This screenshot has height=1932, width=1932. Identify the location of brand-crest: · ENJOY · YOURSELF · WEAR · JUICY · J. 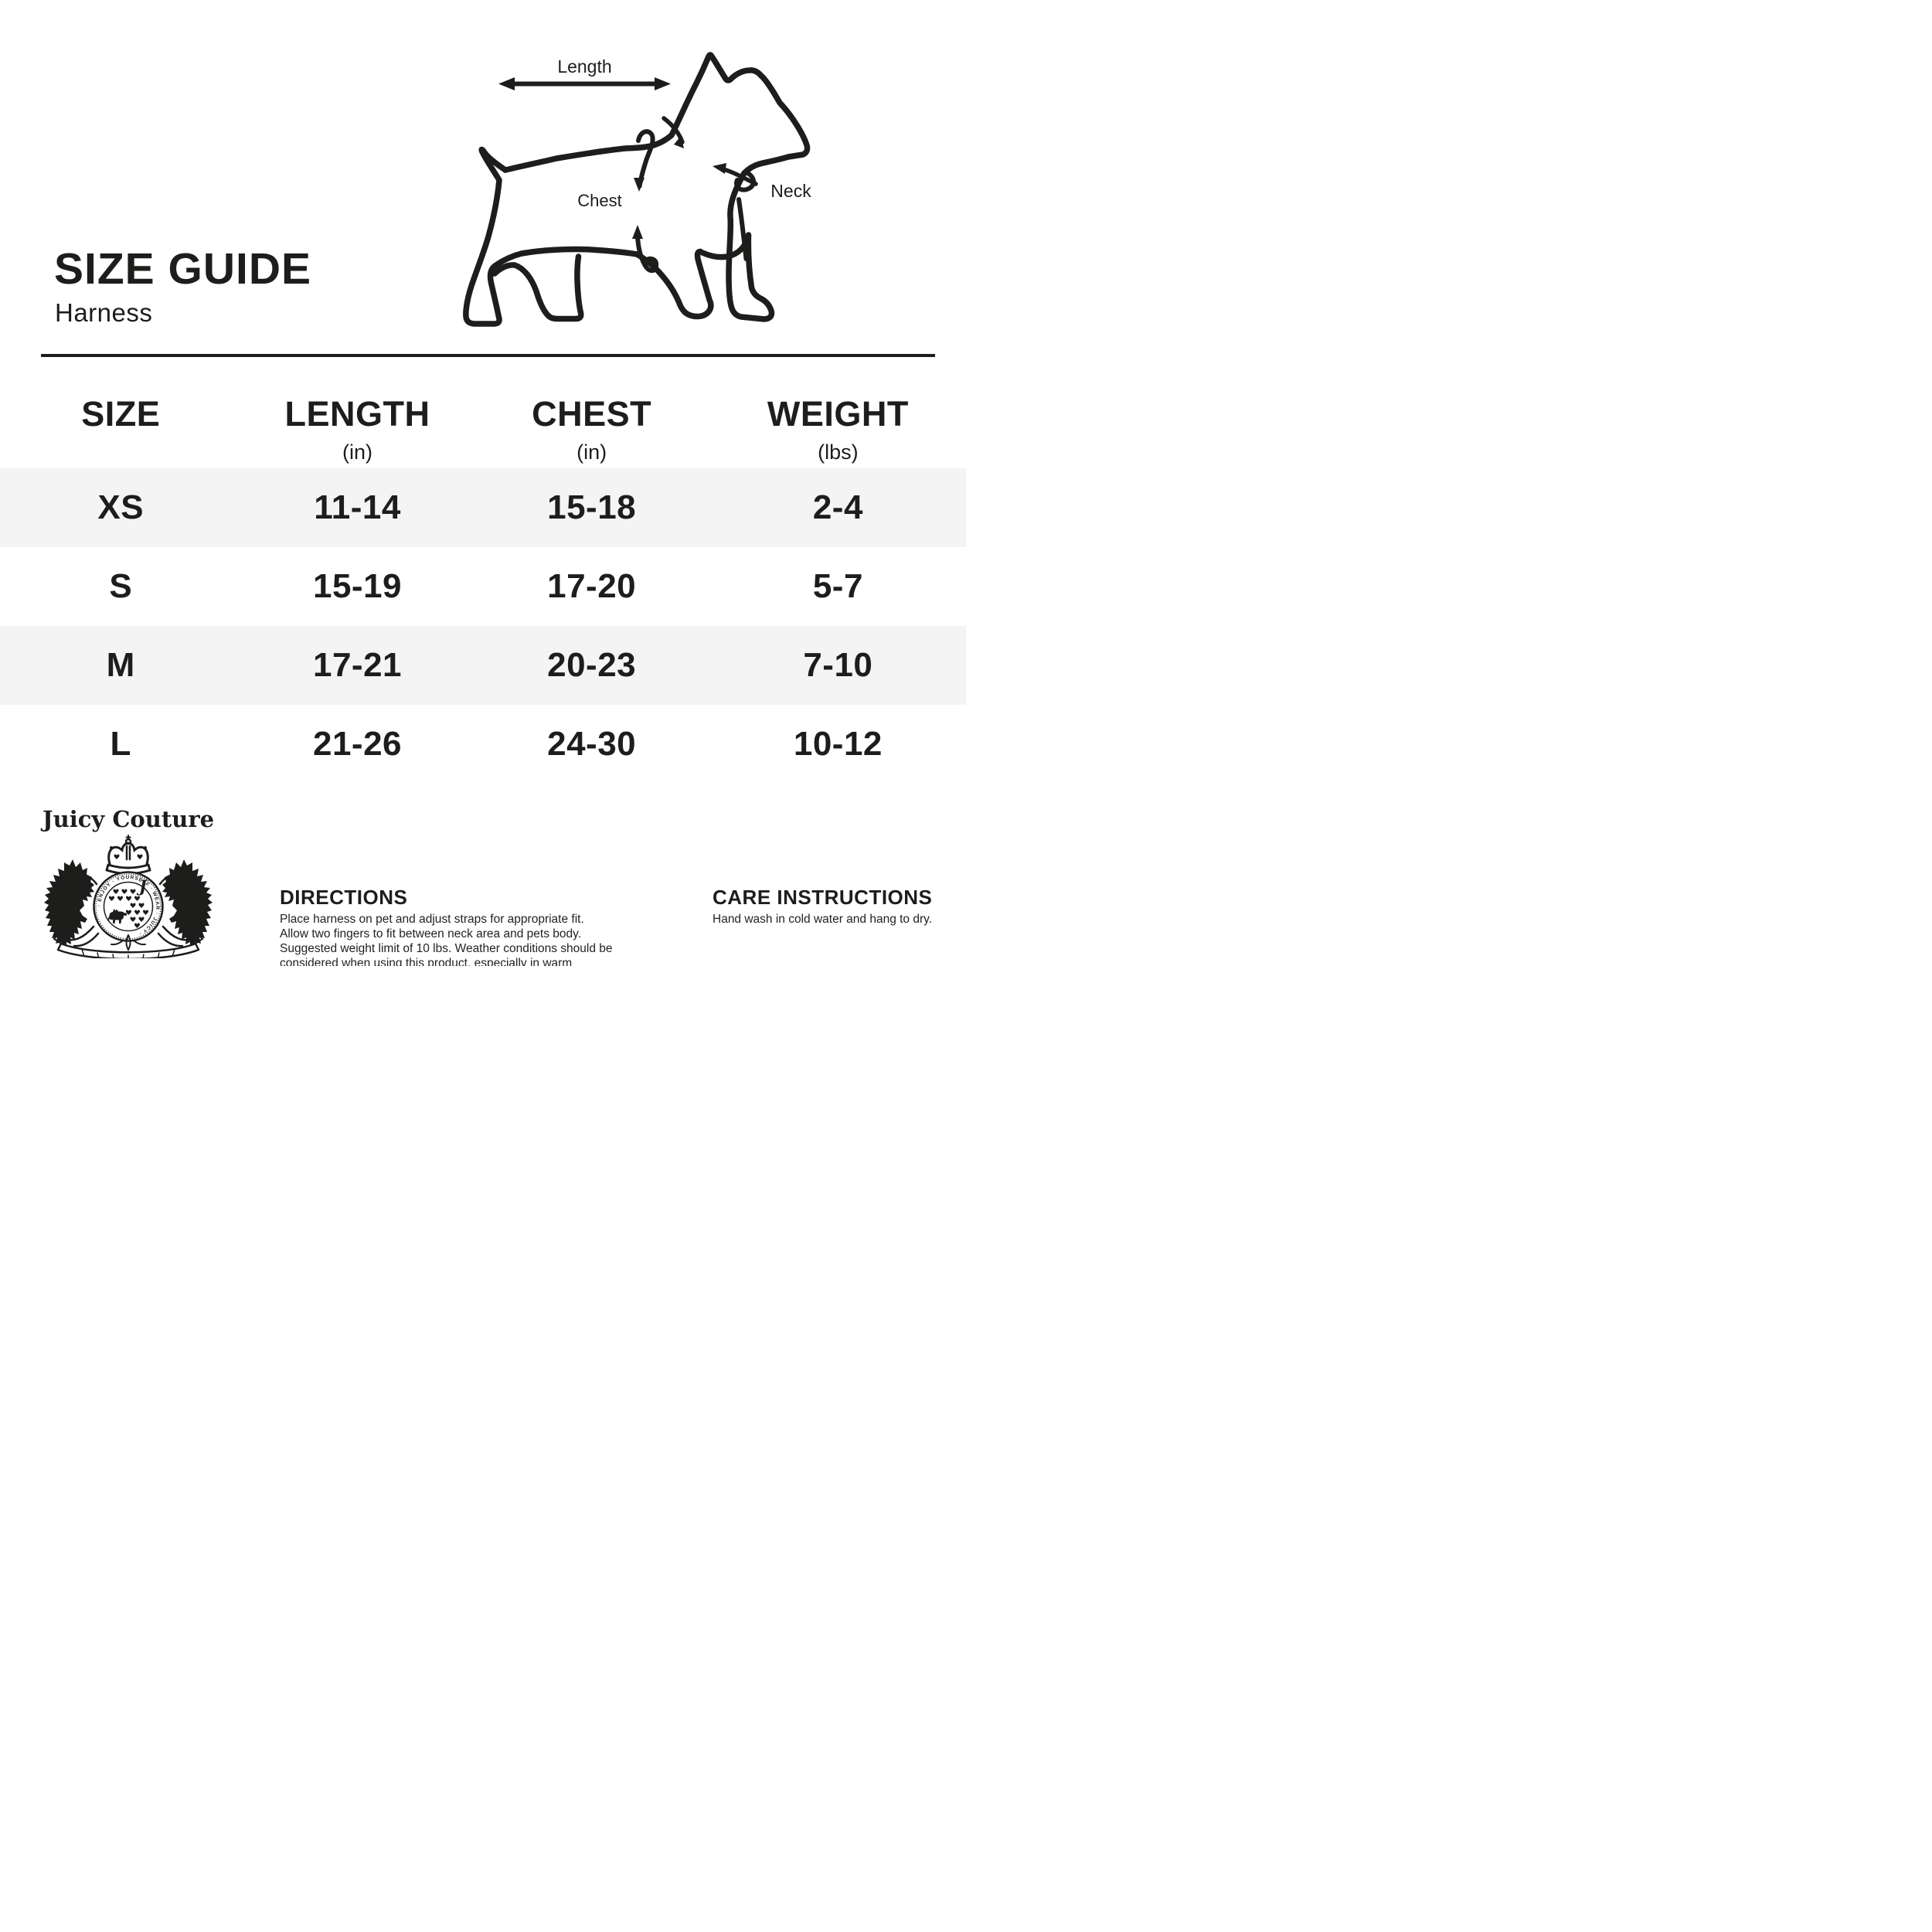
(128, 897).